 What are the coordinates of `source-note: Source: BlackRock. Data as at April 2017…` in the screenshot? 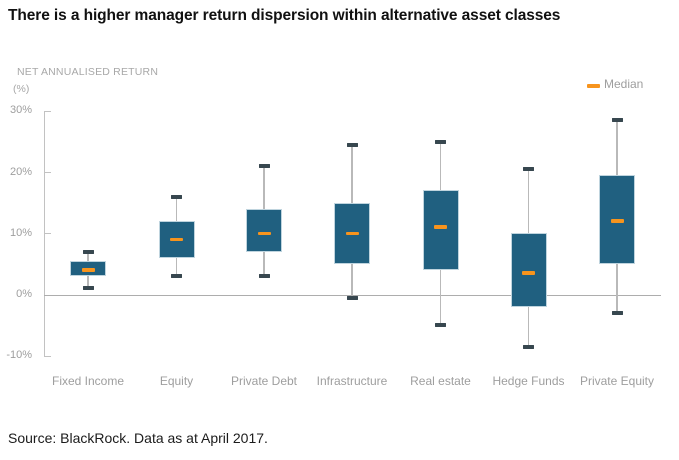 It's located at (138, 438).